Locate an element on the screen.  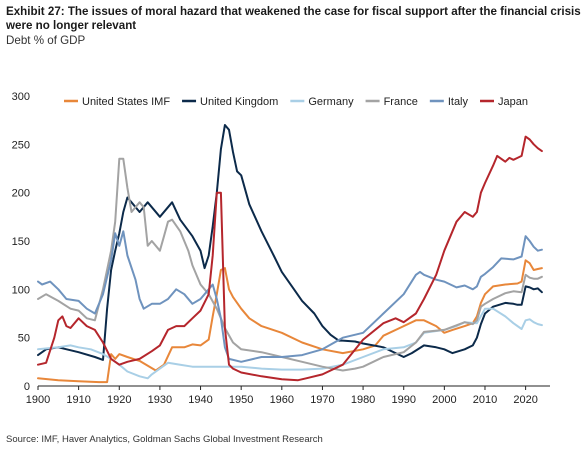
legend-label-france: France is located at coordinates (401, 102).